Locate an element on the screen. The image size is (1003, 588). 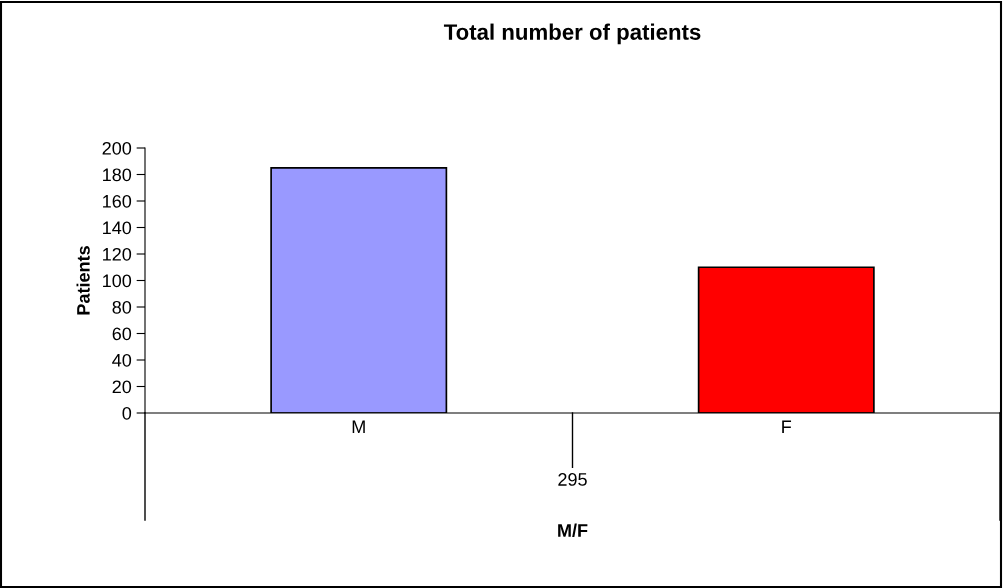
y-tick-label: 40 is located at coordinates (122, 360).